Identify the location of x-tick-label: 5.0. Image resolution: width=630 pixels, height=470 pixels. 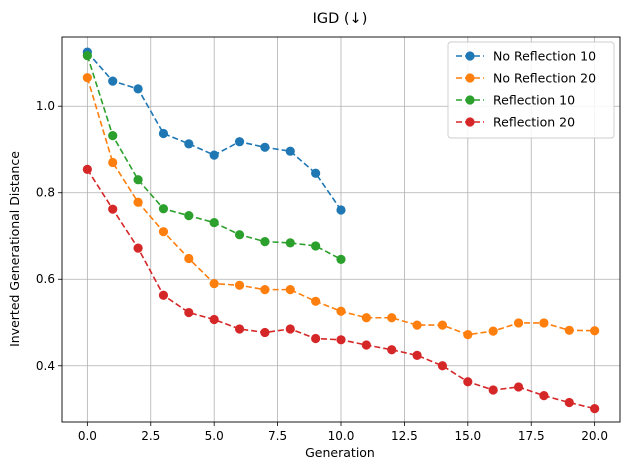
(214, 436).